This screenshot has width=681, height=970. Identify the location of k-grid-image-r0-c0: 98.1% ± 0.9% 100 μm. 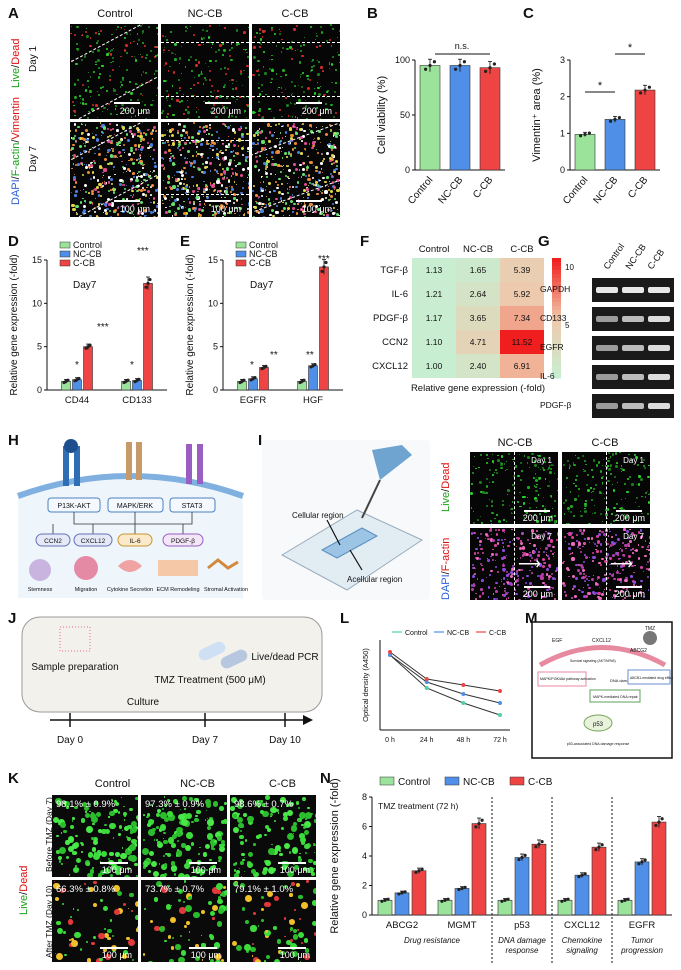
(95, 836).